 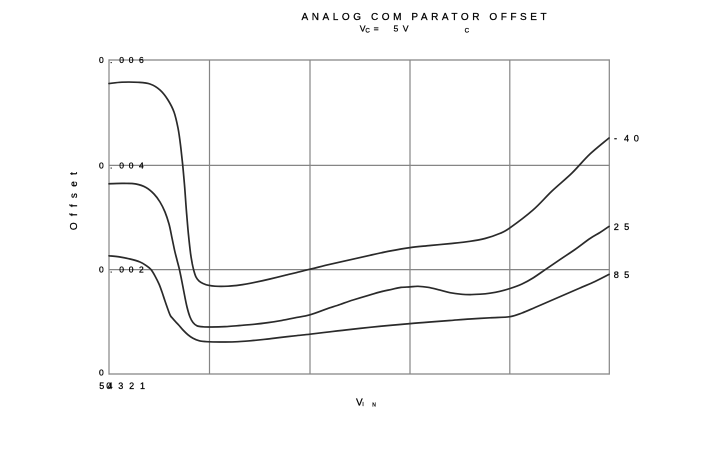 I want to click on svg-text: 6, so click(x=141, y=60).